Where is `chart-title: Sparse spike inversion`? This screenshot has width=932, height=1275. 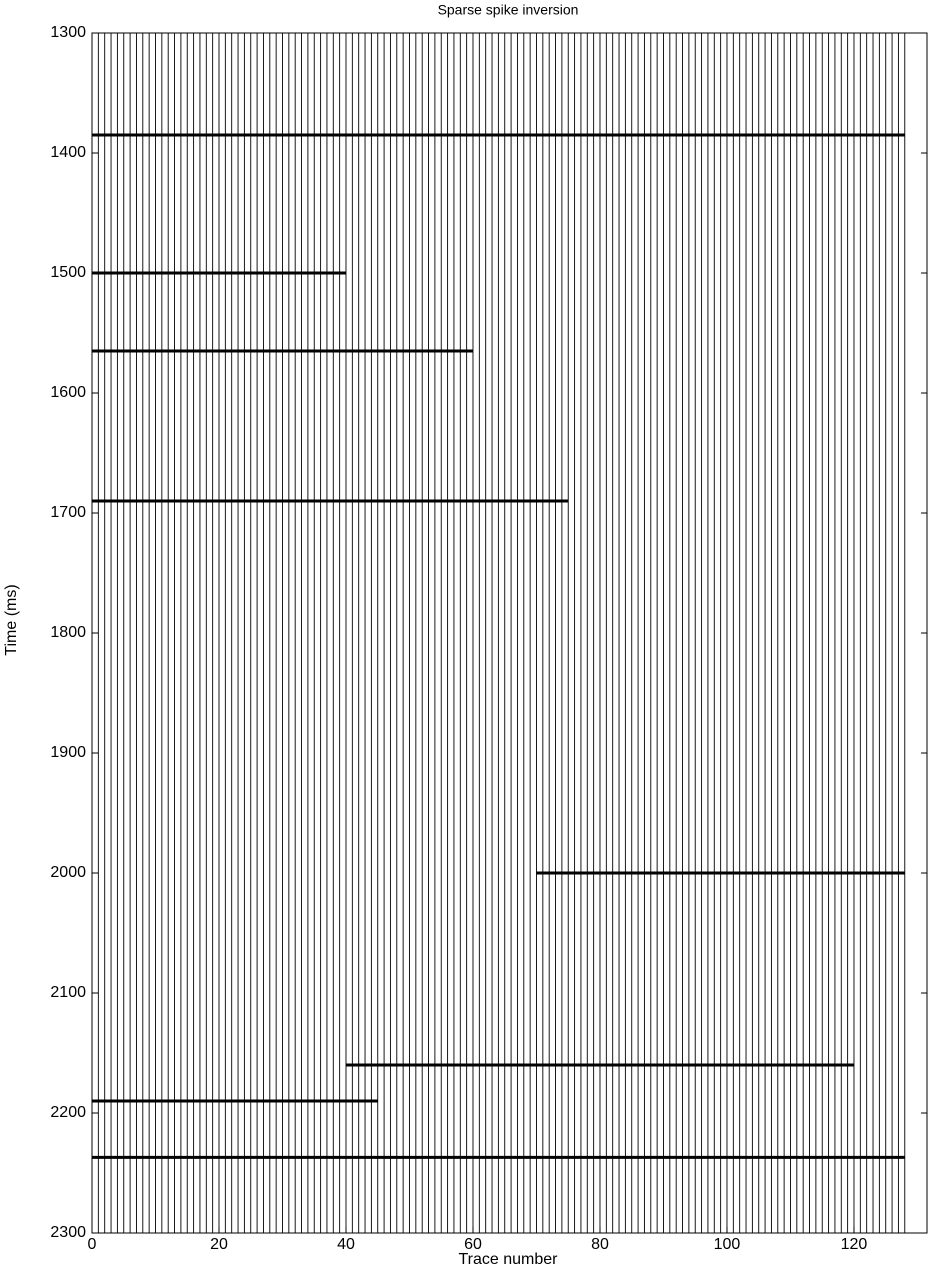
chart-title: Sparse spike inversion is located at coordinates (508, 10).